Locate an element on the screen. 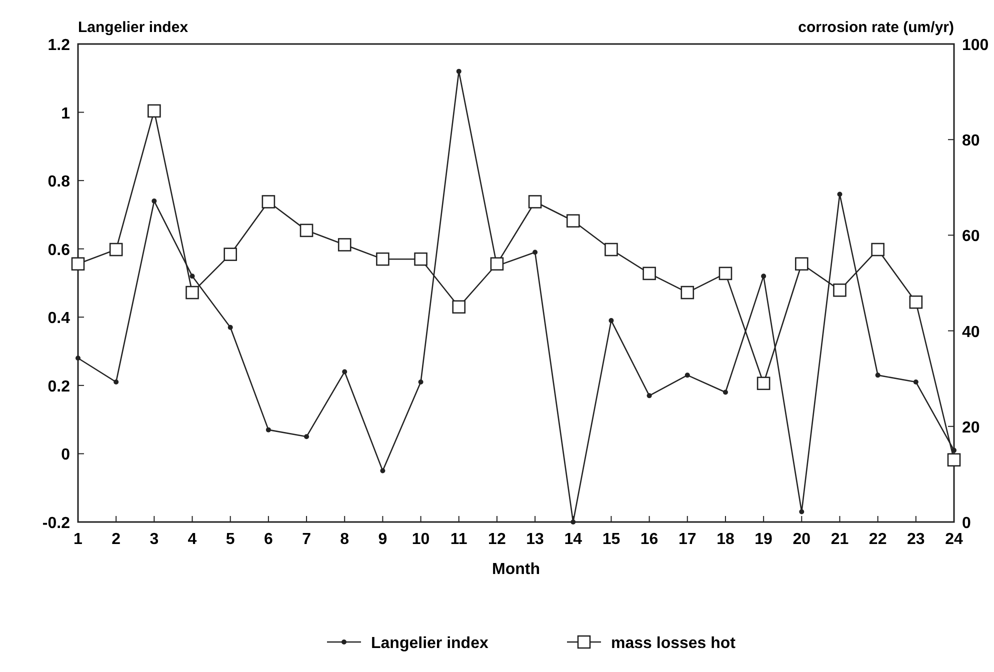  legend-label: Langelier index is located at coordinates (429, 643).